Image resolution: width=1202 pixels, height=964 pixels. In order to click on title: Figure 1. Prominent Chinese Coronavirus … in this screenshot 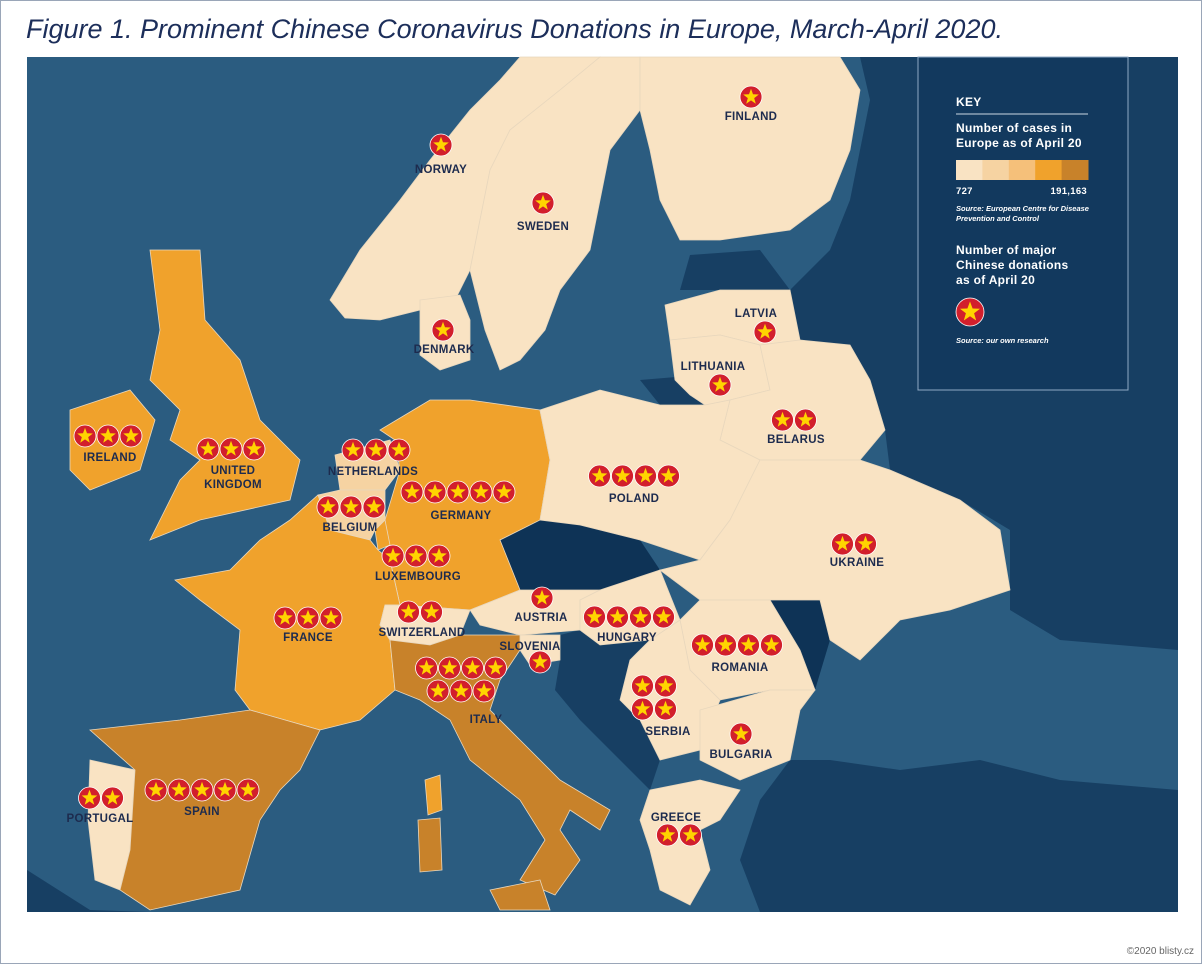, I will do `click(514, 29)`.